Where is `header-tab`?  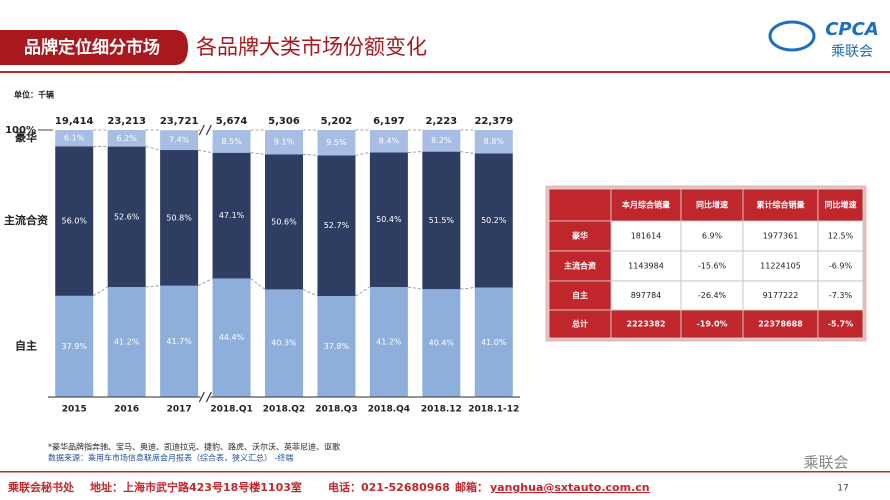 header-tab is located at coordinates (94, 47).